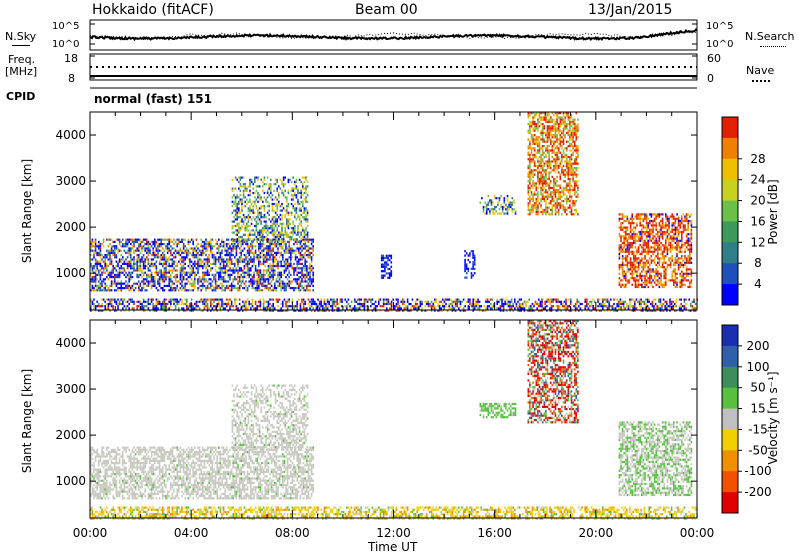  I want to click on nsky-line-key, so click(21, 45).